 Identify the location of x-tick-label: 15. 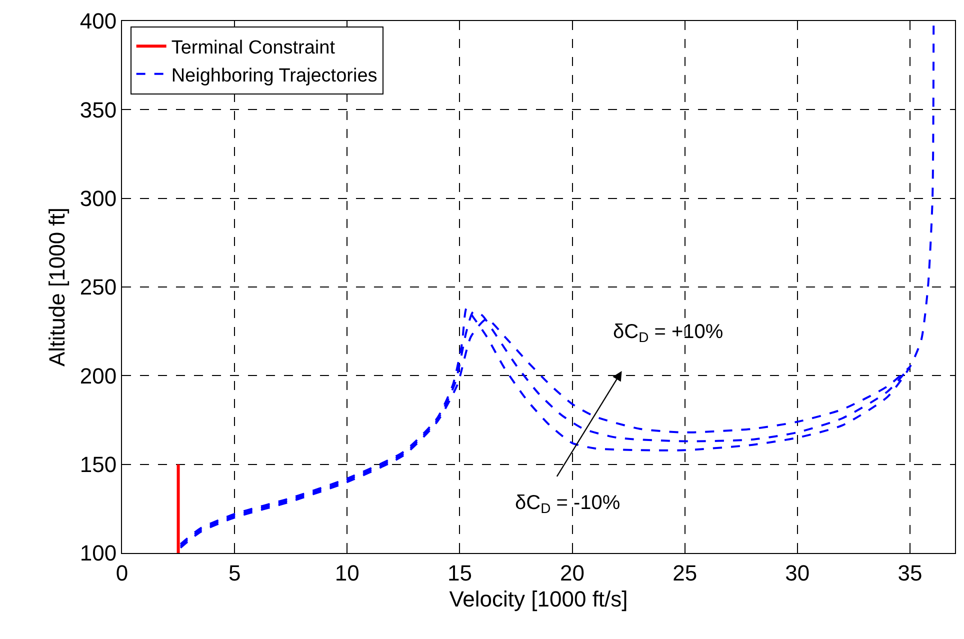
(459, 573).